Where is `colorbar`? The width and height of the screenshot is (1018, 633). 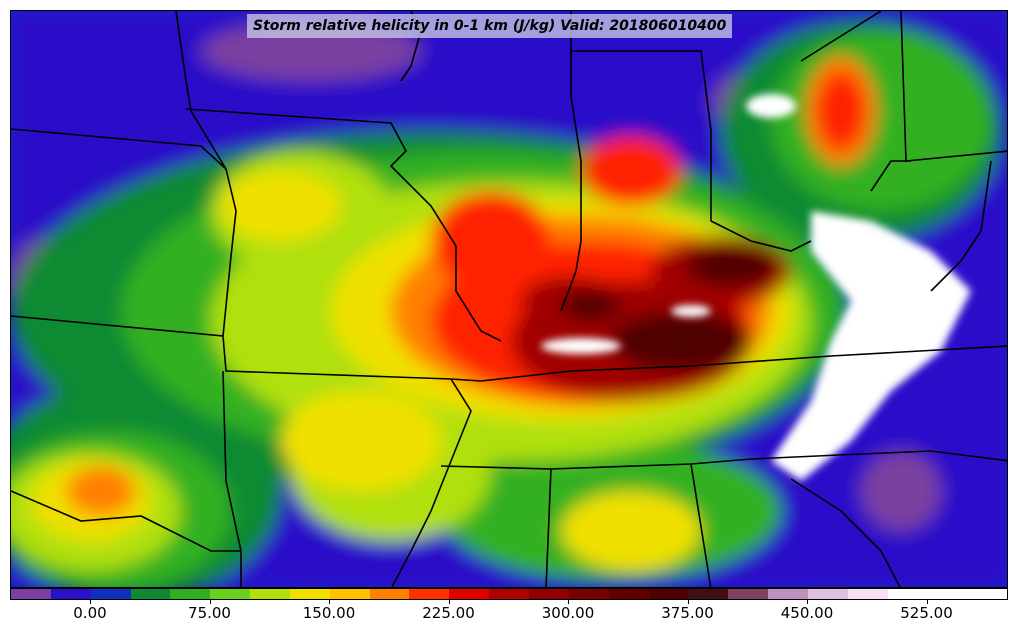
colorbar is located at coordinates (509, 594).